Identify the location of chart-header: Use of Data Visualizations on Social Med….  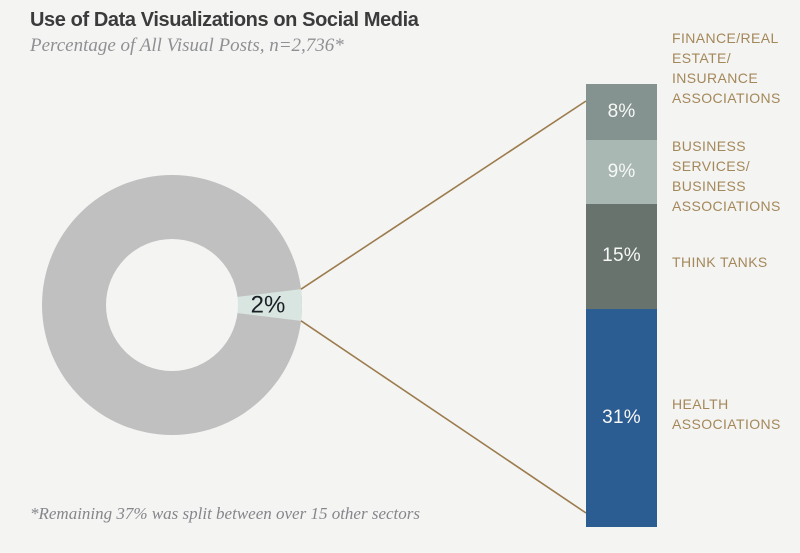
(224, 32).